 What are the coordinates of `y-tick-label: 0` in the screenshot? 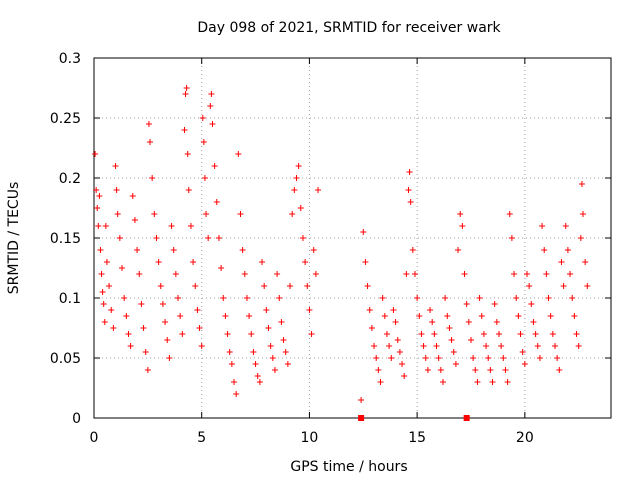 It's located at (76, 419).